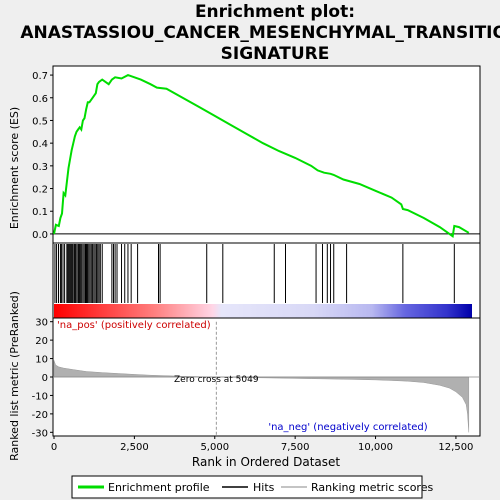 The width and height of the screenshot is (500, 504). What do you see at coordinates (41, 341) in the screenshot?
I see `metric-y-tick-label: 20` at bounding box center [41, 341].